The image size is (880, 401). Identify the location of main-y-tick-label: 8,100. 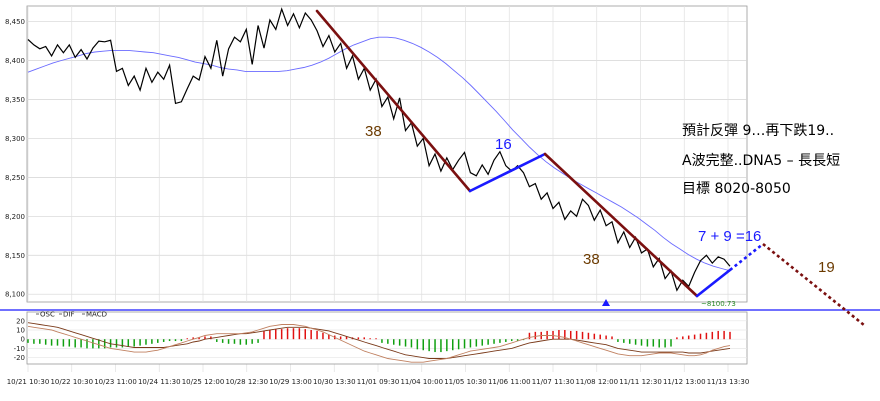
(15, 295).